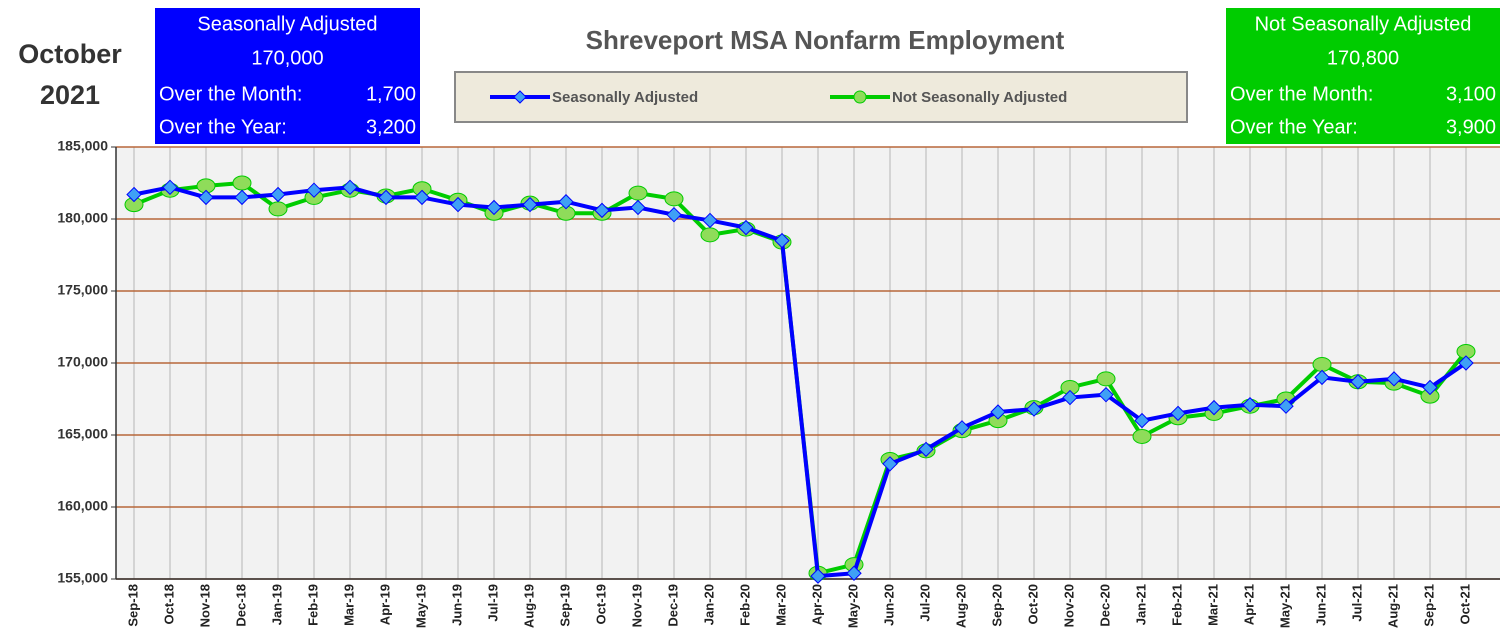 The image size is (1505, 640). I want to click on x-tick-label: Nov-20, so click(1068, 605).